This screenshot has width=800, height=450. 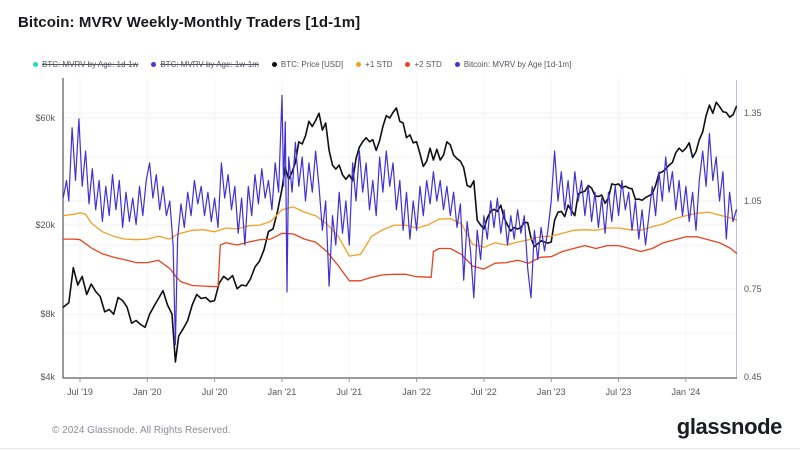 I want to click on bottom-divider, so click(x=400, y=448).